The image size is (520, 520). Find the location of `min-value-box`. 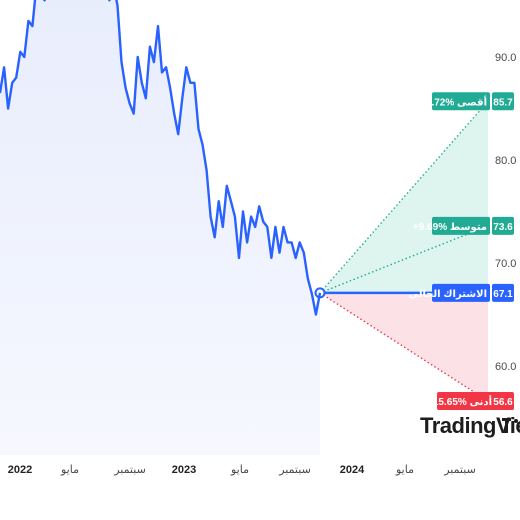

min-value-box is located at coordinates (503, 401).